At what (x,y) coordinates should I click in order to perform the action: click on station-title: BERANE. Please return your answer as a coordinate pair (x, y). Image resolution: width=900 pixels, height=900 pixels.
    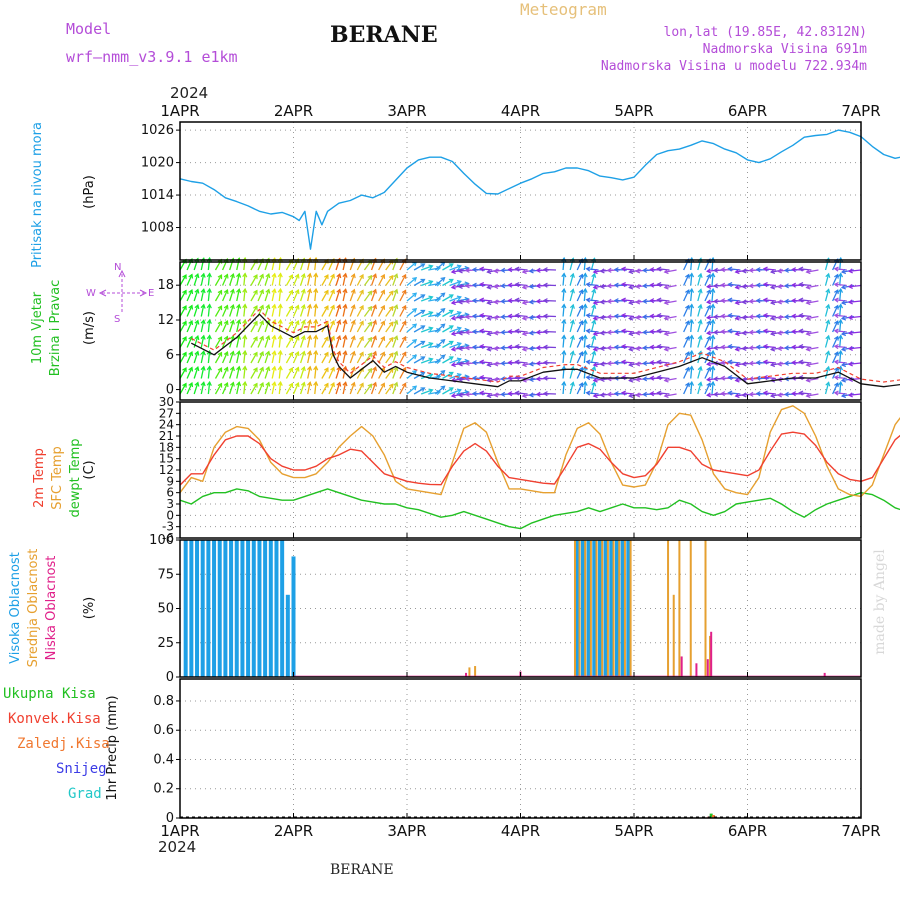
    Looking at the image, I should click on (384, 35).